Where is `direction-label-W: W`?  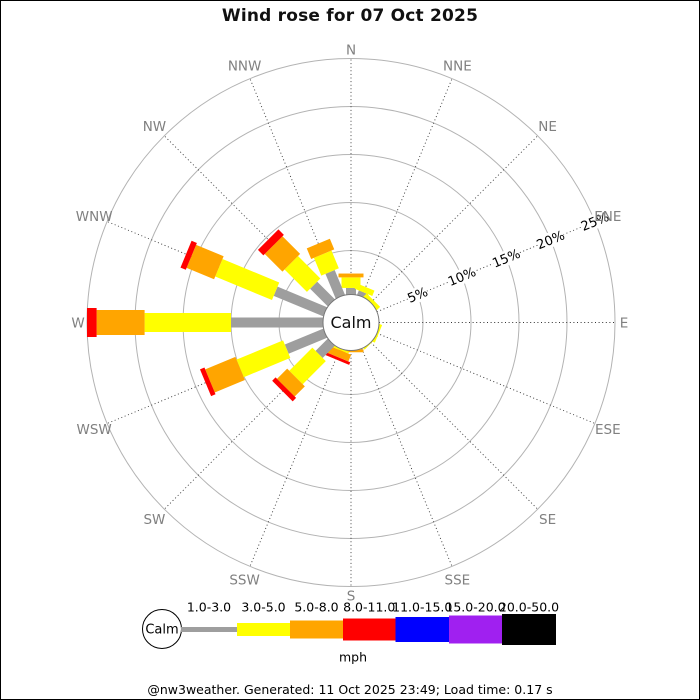
direction-label-W: W is located at coordinates (77, 324).